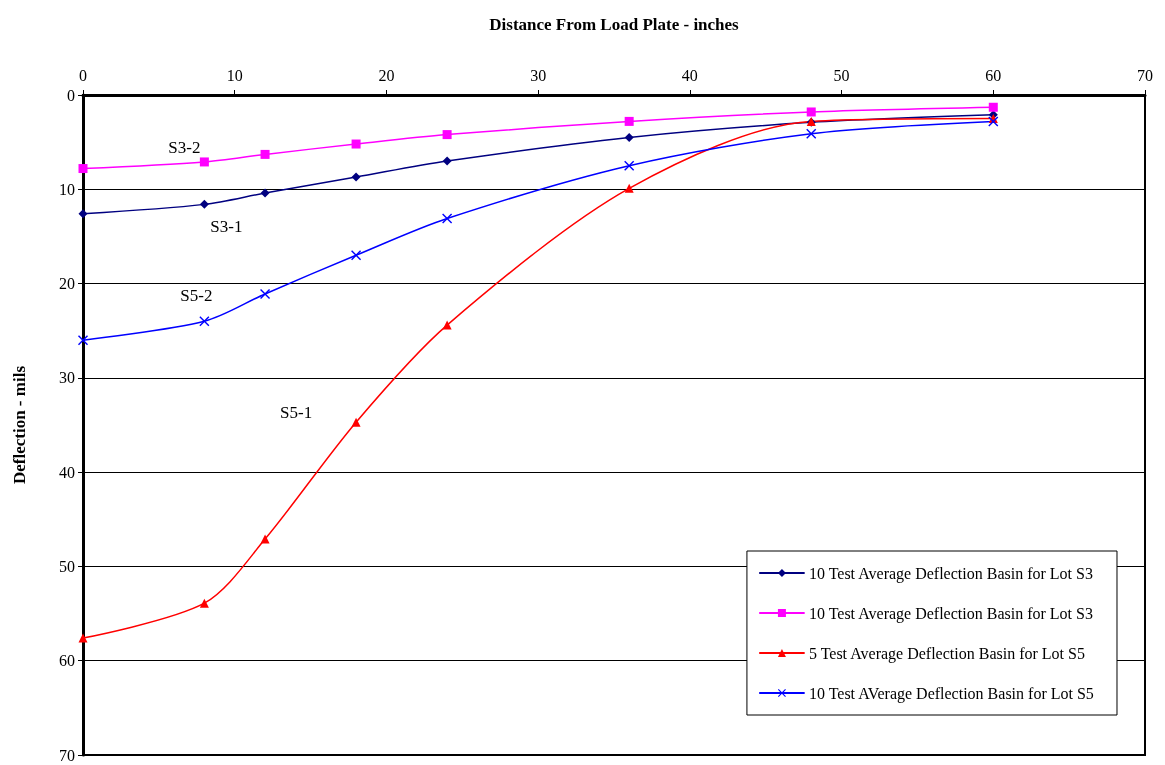  I want to click on x-tick-label: 60, so click(993, 75).